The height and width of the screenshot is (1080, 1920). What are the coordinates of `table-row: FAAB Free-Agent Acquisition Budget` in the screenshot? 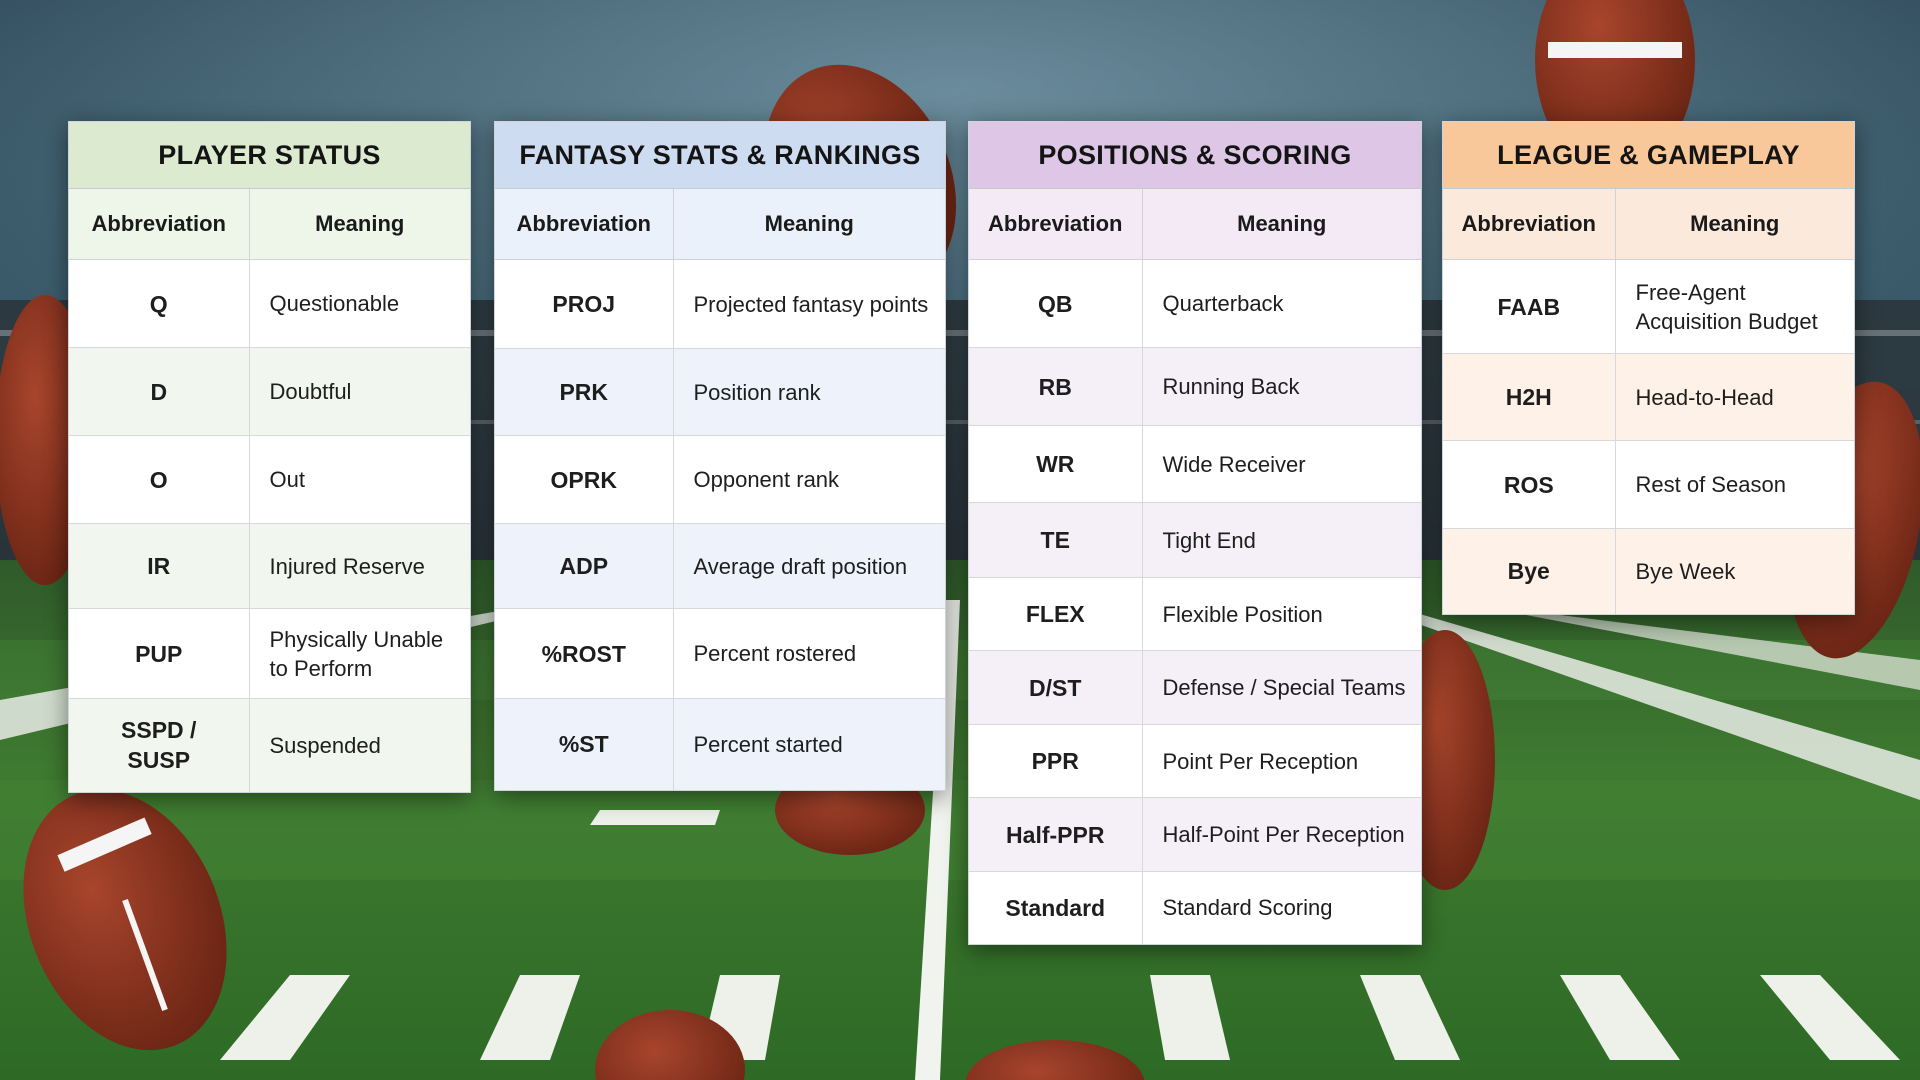 It's located at (1648, 306).